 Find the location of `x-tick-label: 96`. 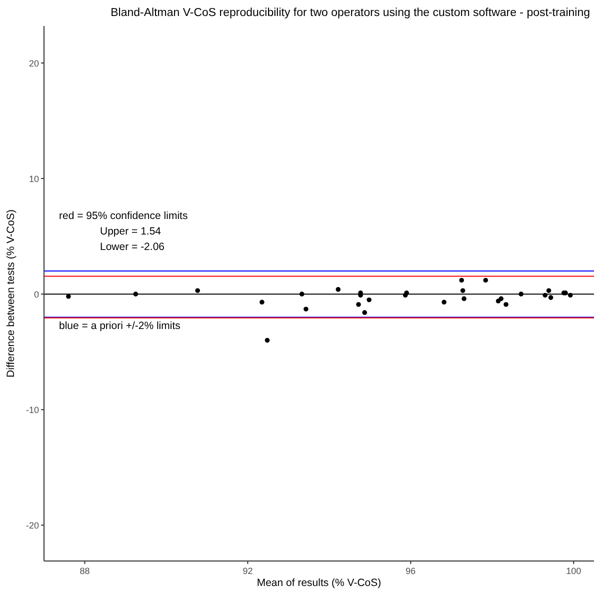

x-tick-label: 96 is located at coordinates (411, 571).